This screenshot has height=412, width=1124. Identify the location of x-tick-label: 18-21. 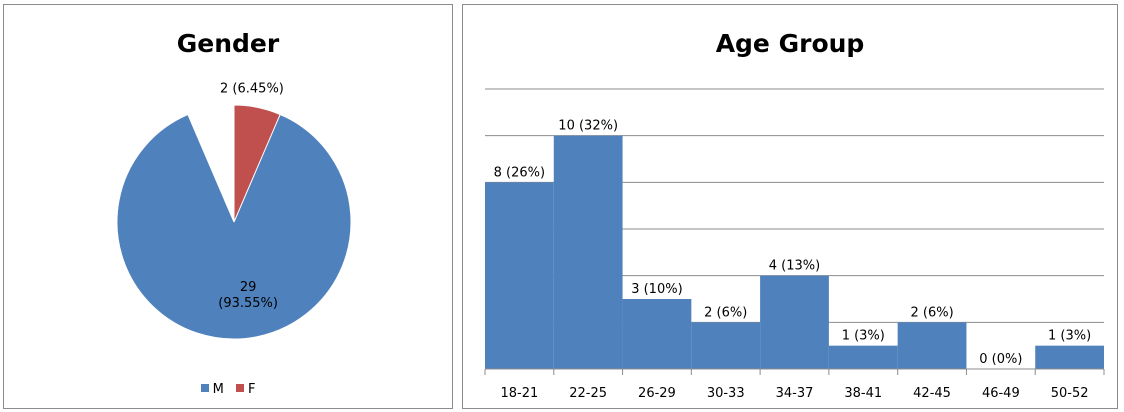
(519, 393).